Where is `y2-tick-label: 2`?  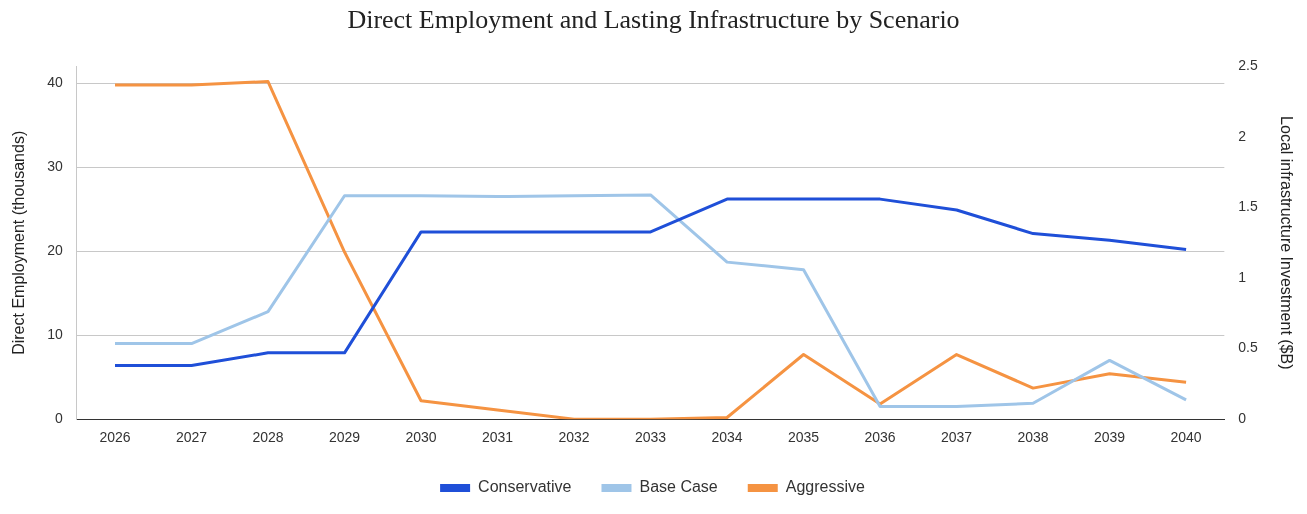 y2-tick-label: 2 is located at coordinates (1242, 135).